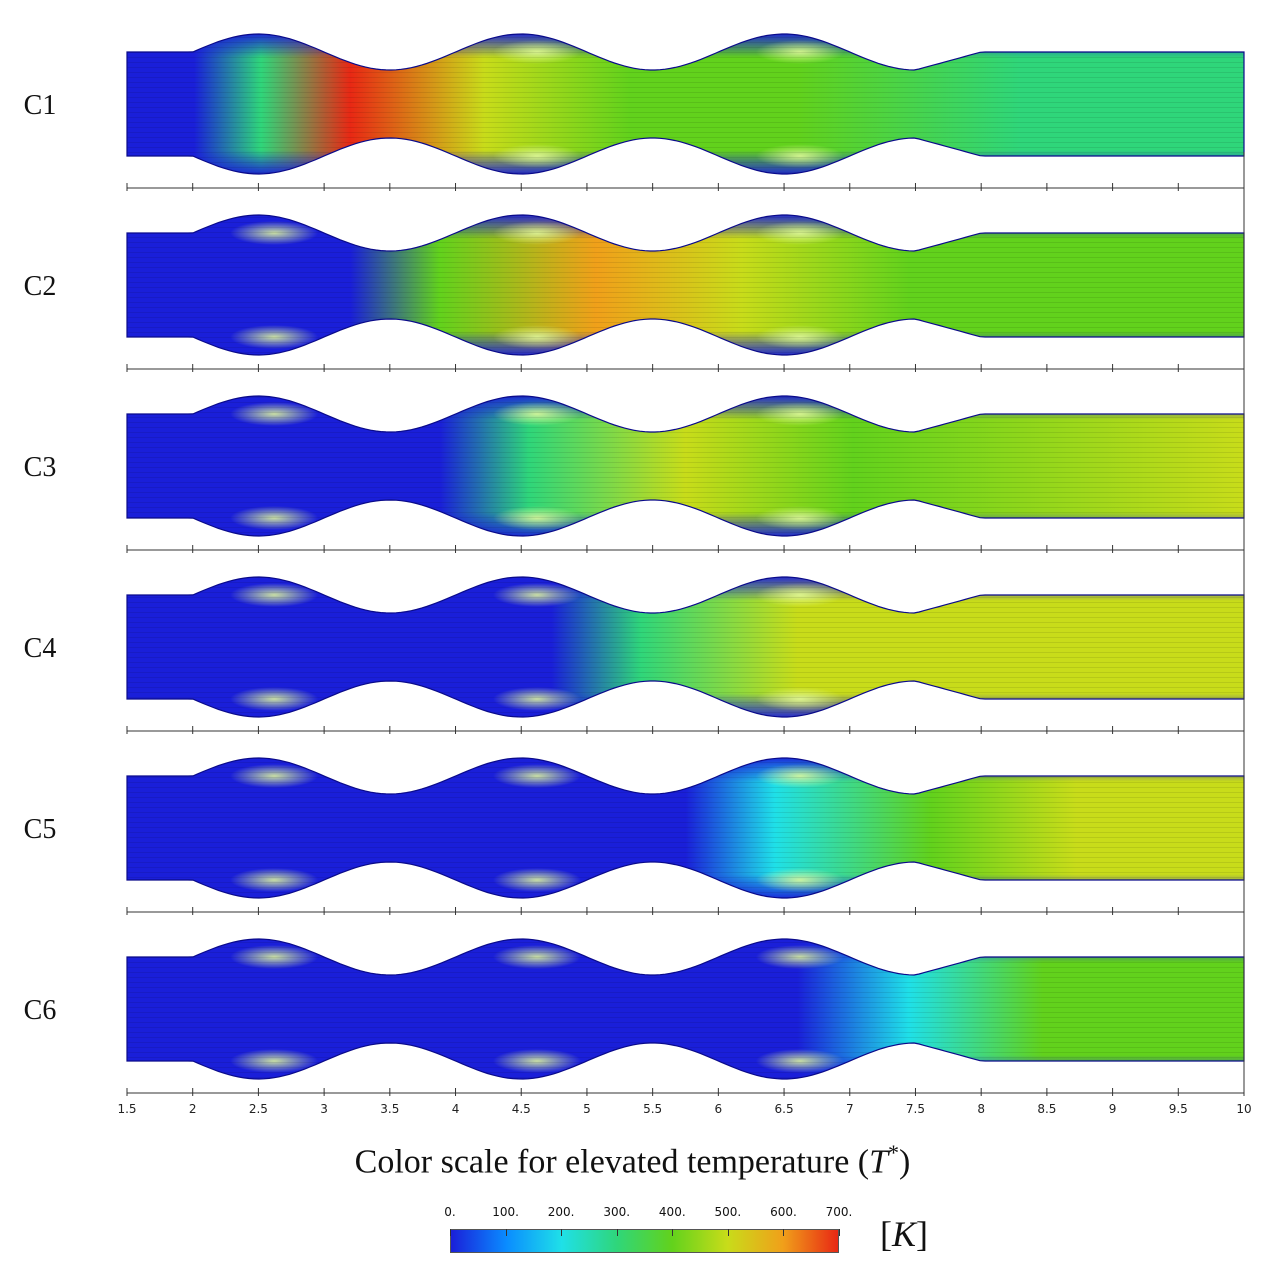  I want to click on caption-suffix: ), so click(905, 1162).